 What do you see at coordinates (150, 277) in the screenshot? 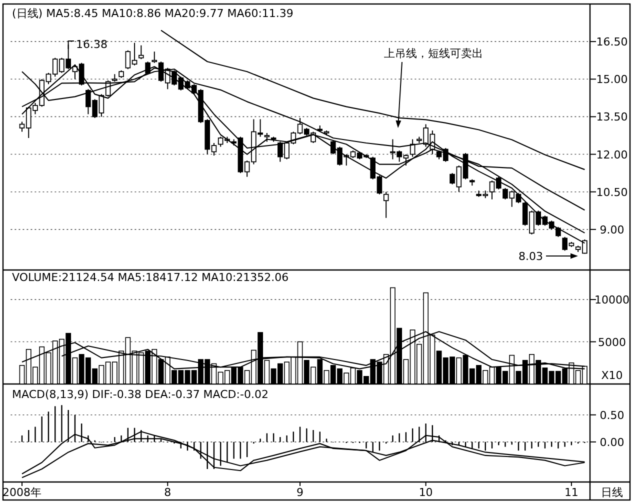
I see `chart-title: VOLUME:21124.54 MA5:18417.12 MA10:21352.06` at bounding box center [150, 277].